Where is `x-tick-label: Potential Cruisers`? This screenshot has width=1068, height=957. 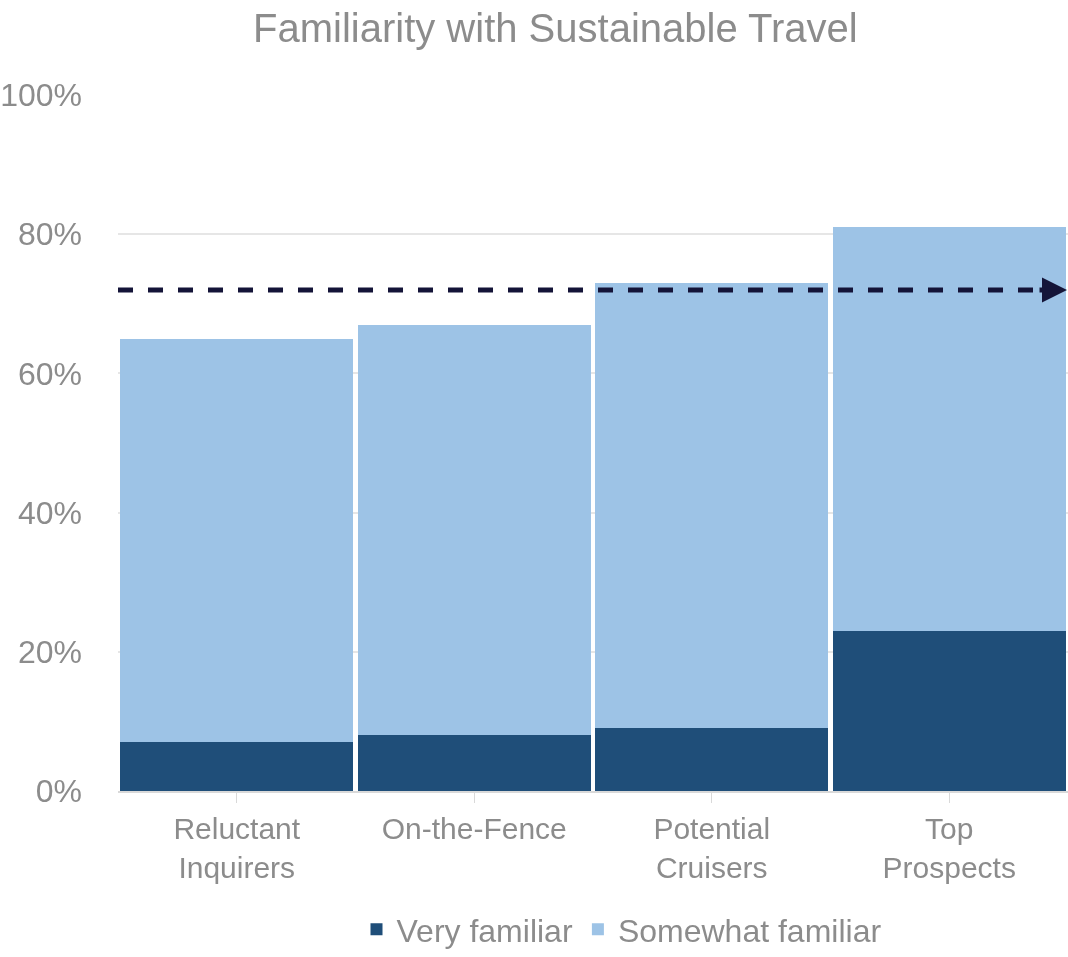 x-tick-label: Potential Cruisers is located at coordinates (712, 847).